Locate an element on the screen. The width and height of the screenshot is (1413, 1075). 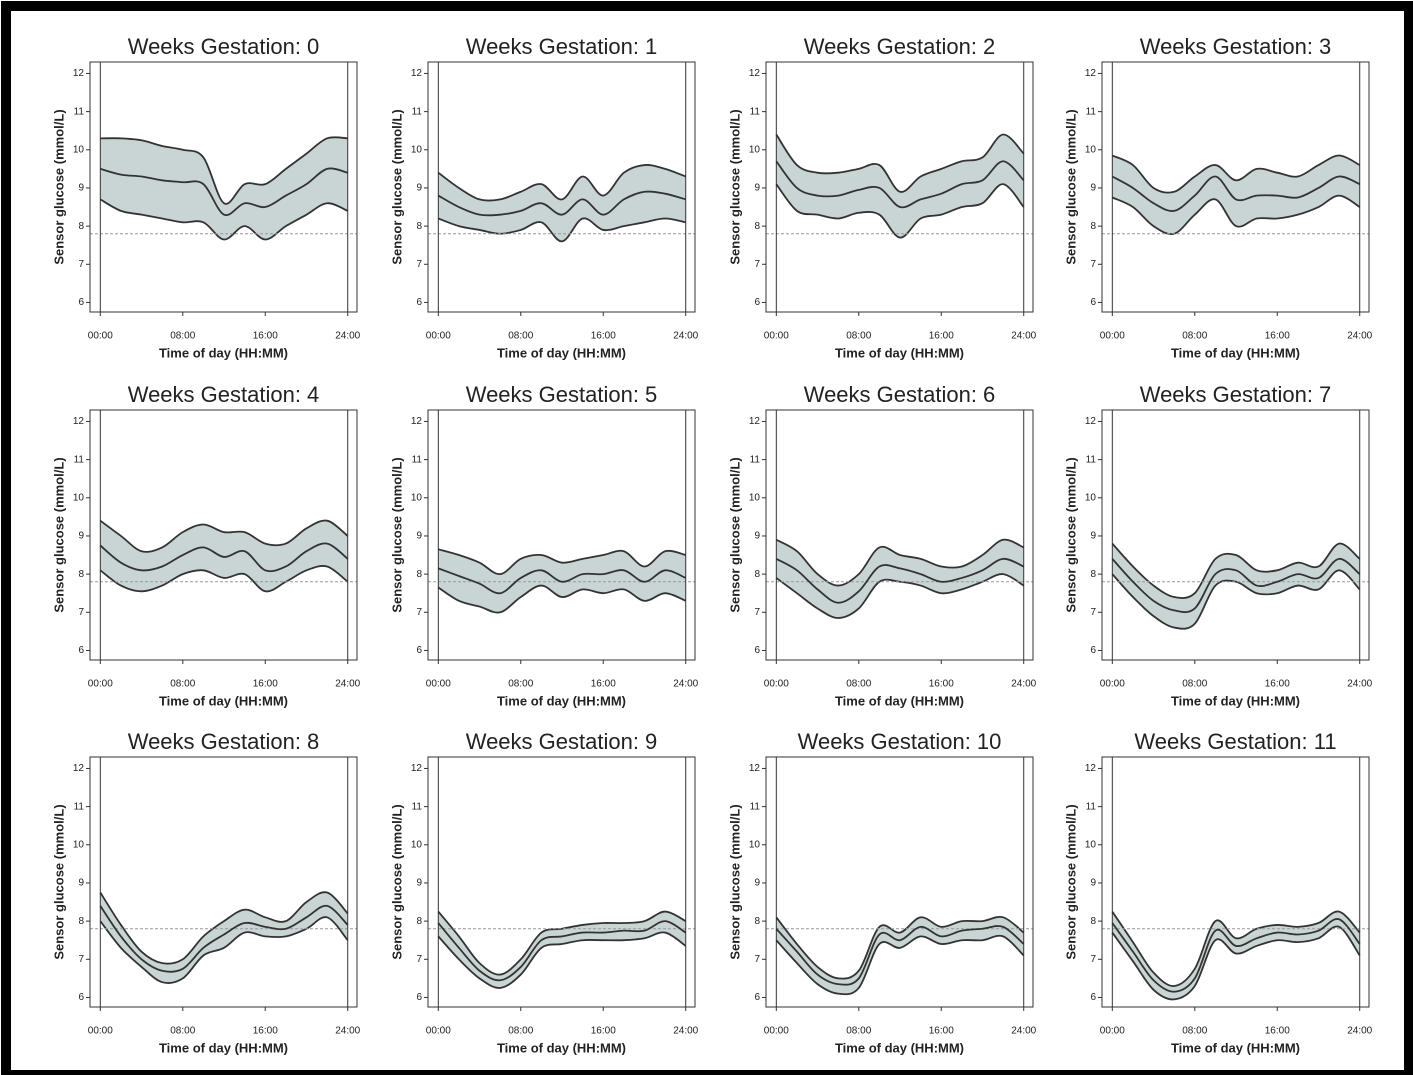
panel-title: Weeks Gestation: 0 is located at coordinates (224, 46).